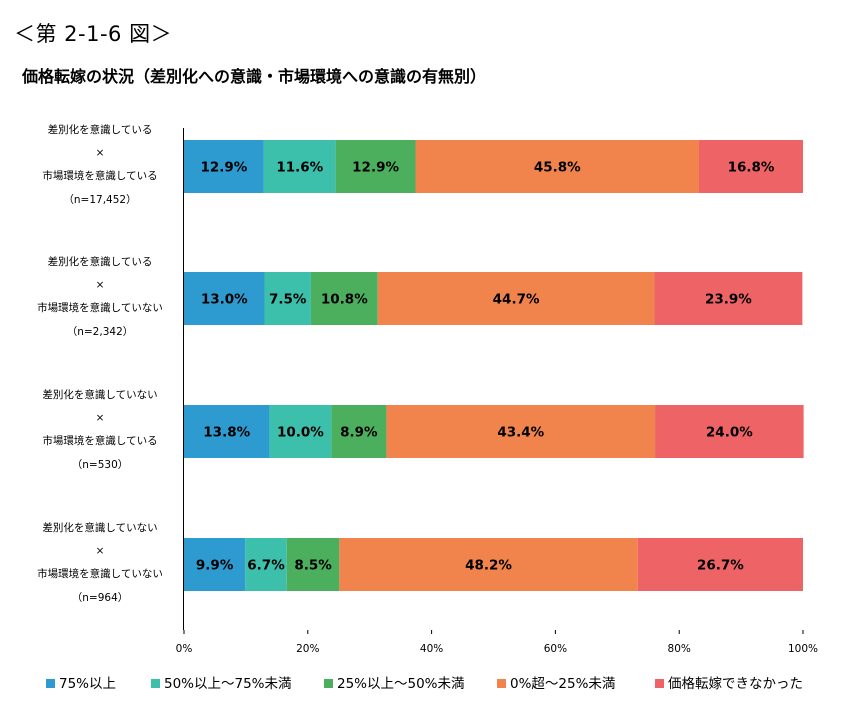 The height and width of the screenshot is (714, 856). I want to click on x-tick-label: 20%, so click(307, 649).